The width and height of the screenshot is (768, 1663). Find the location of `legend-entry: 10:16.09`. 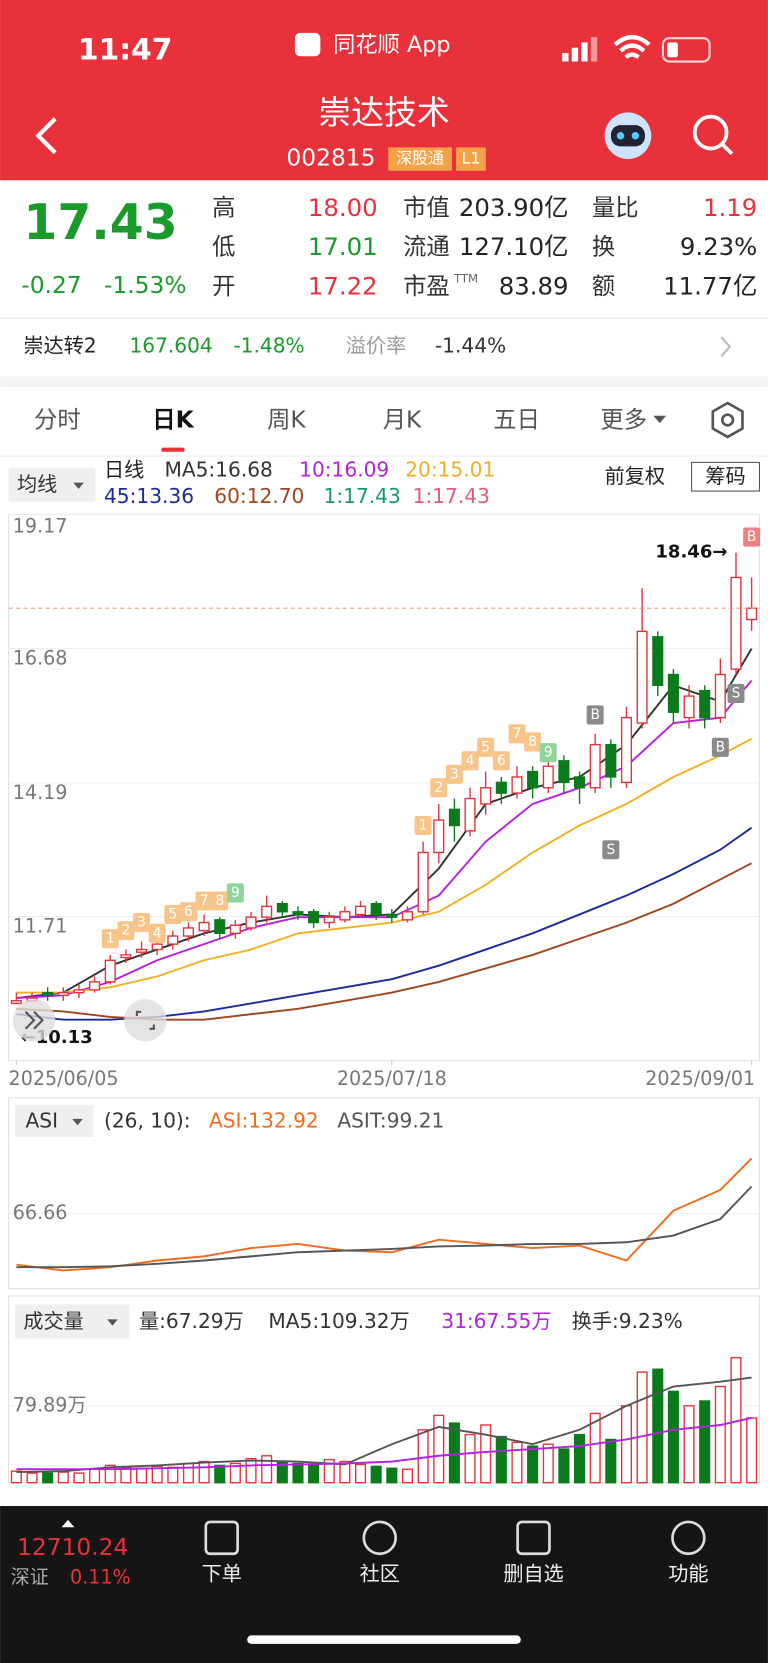

legend-entry: 10:16.09 is located at coordinates (344, 469).